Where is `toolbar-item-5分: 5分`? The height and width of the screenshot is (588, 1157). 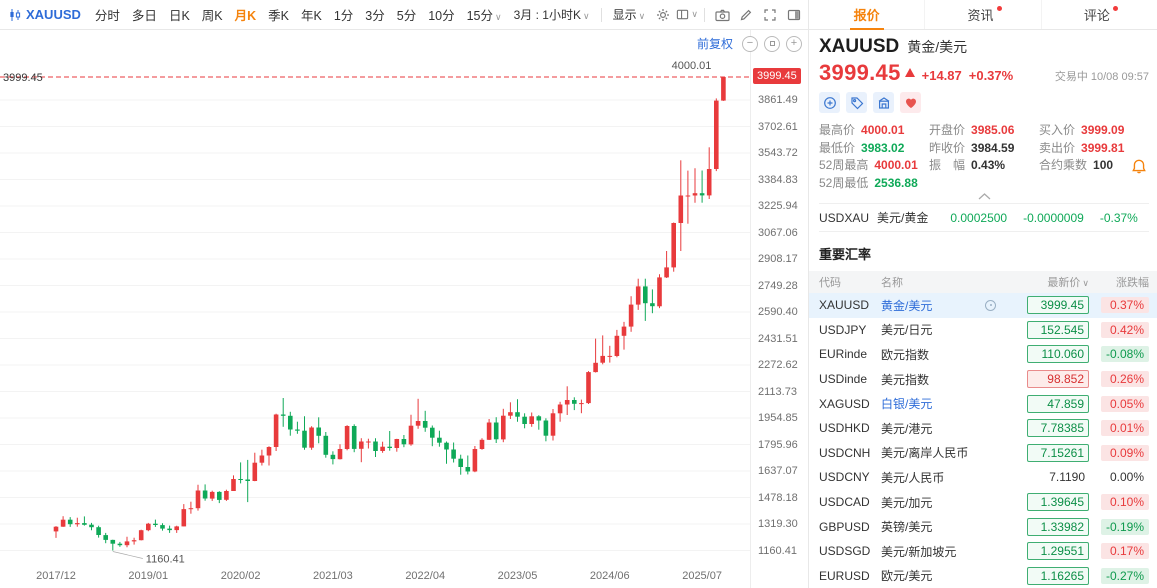
toolbar-item-5分: 5分 is located at coordinates (406, 16).